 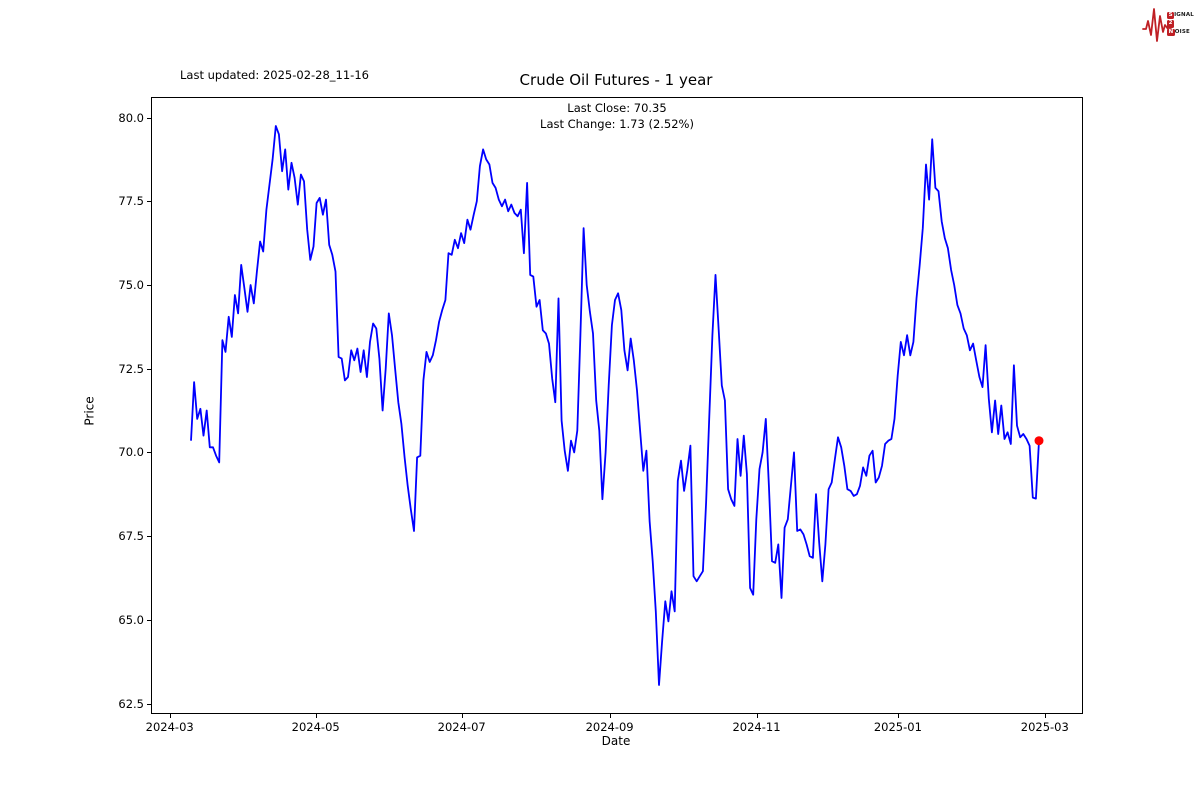 What do you see at coordinates (617, 108) in the screenshot?
I see `annotation-last-close: Last Close: 70.35` at bounding box center [617, 108].